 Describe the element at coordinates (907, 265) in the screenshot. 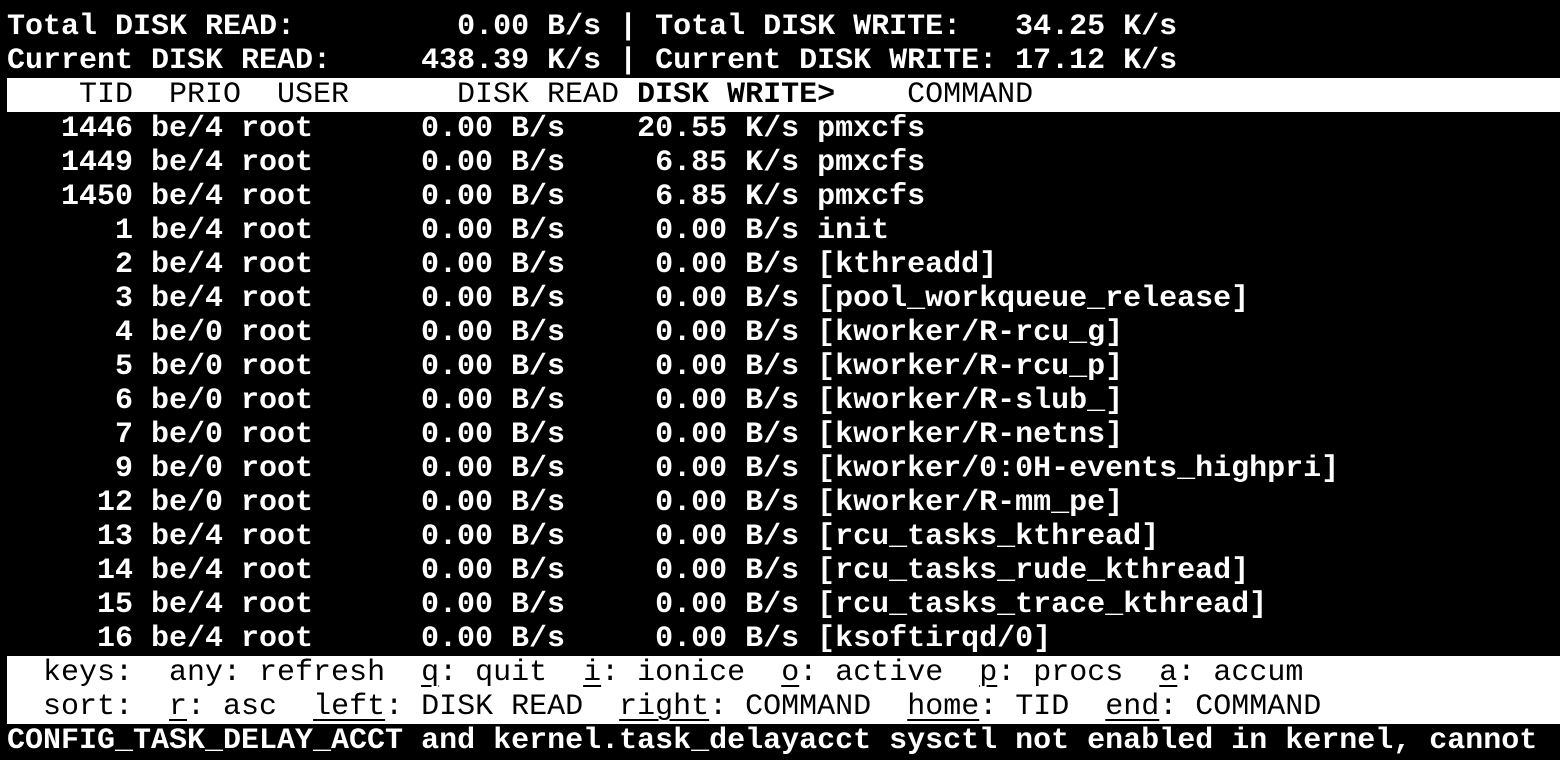

I see `command-cell: [kthreadd]` at that location.